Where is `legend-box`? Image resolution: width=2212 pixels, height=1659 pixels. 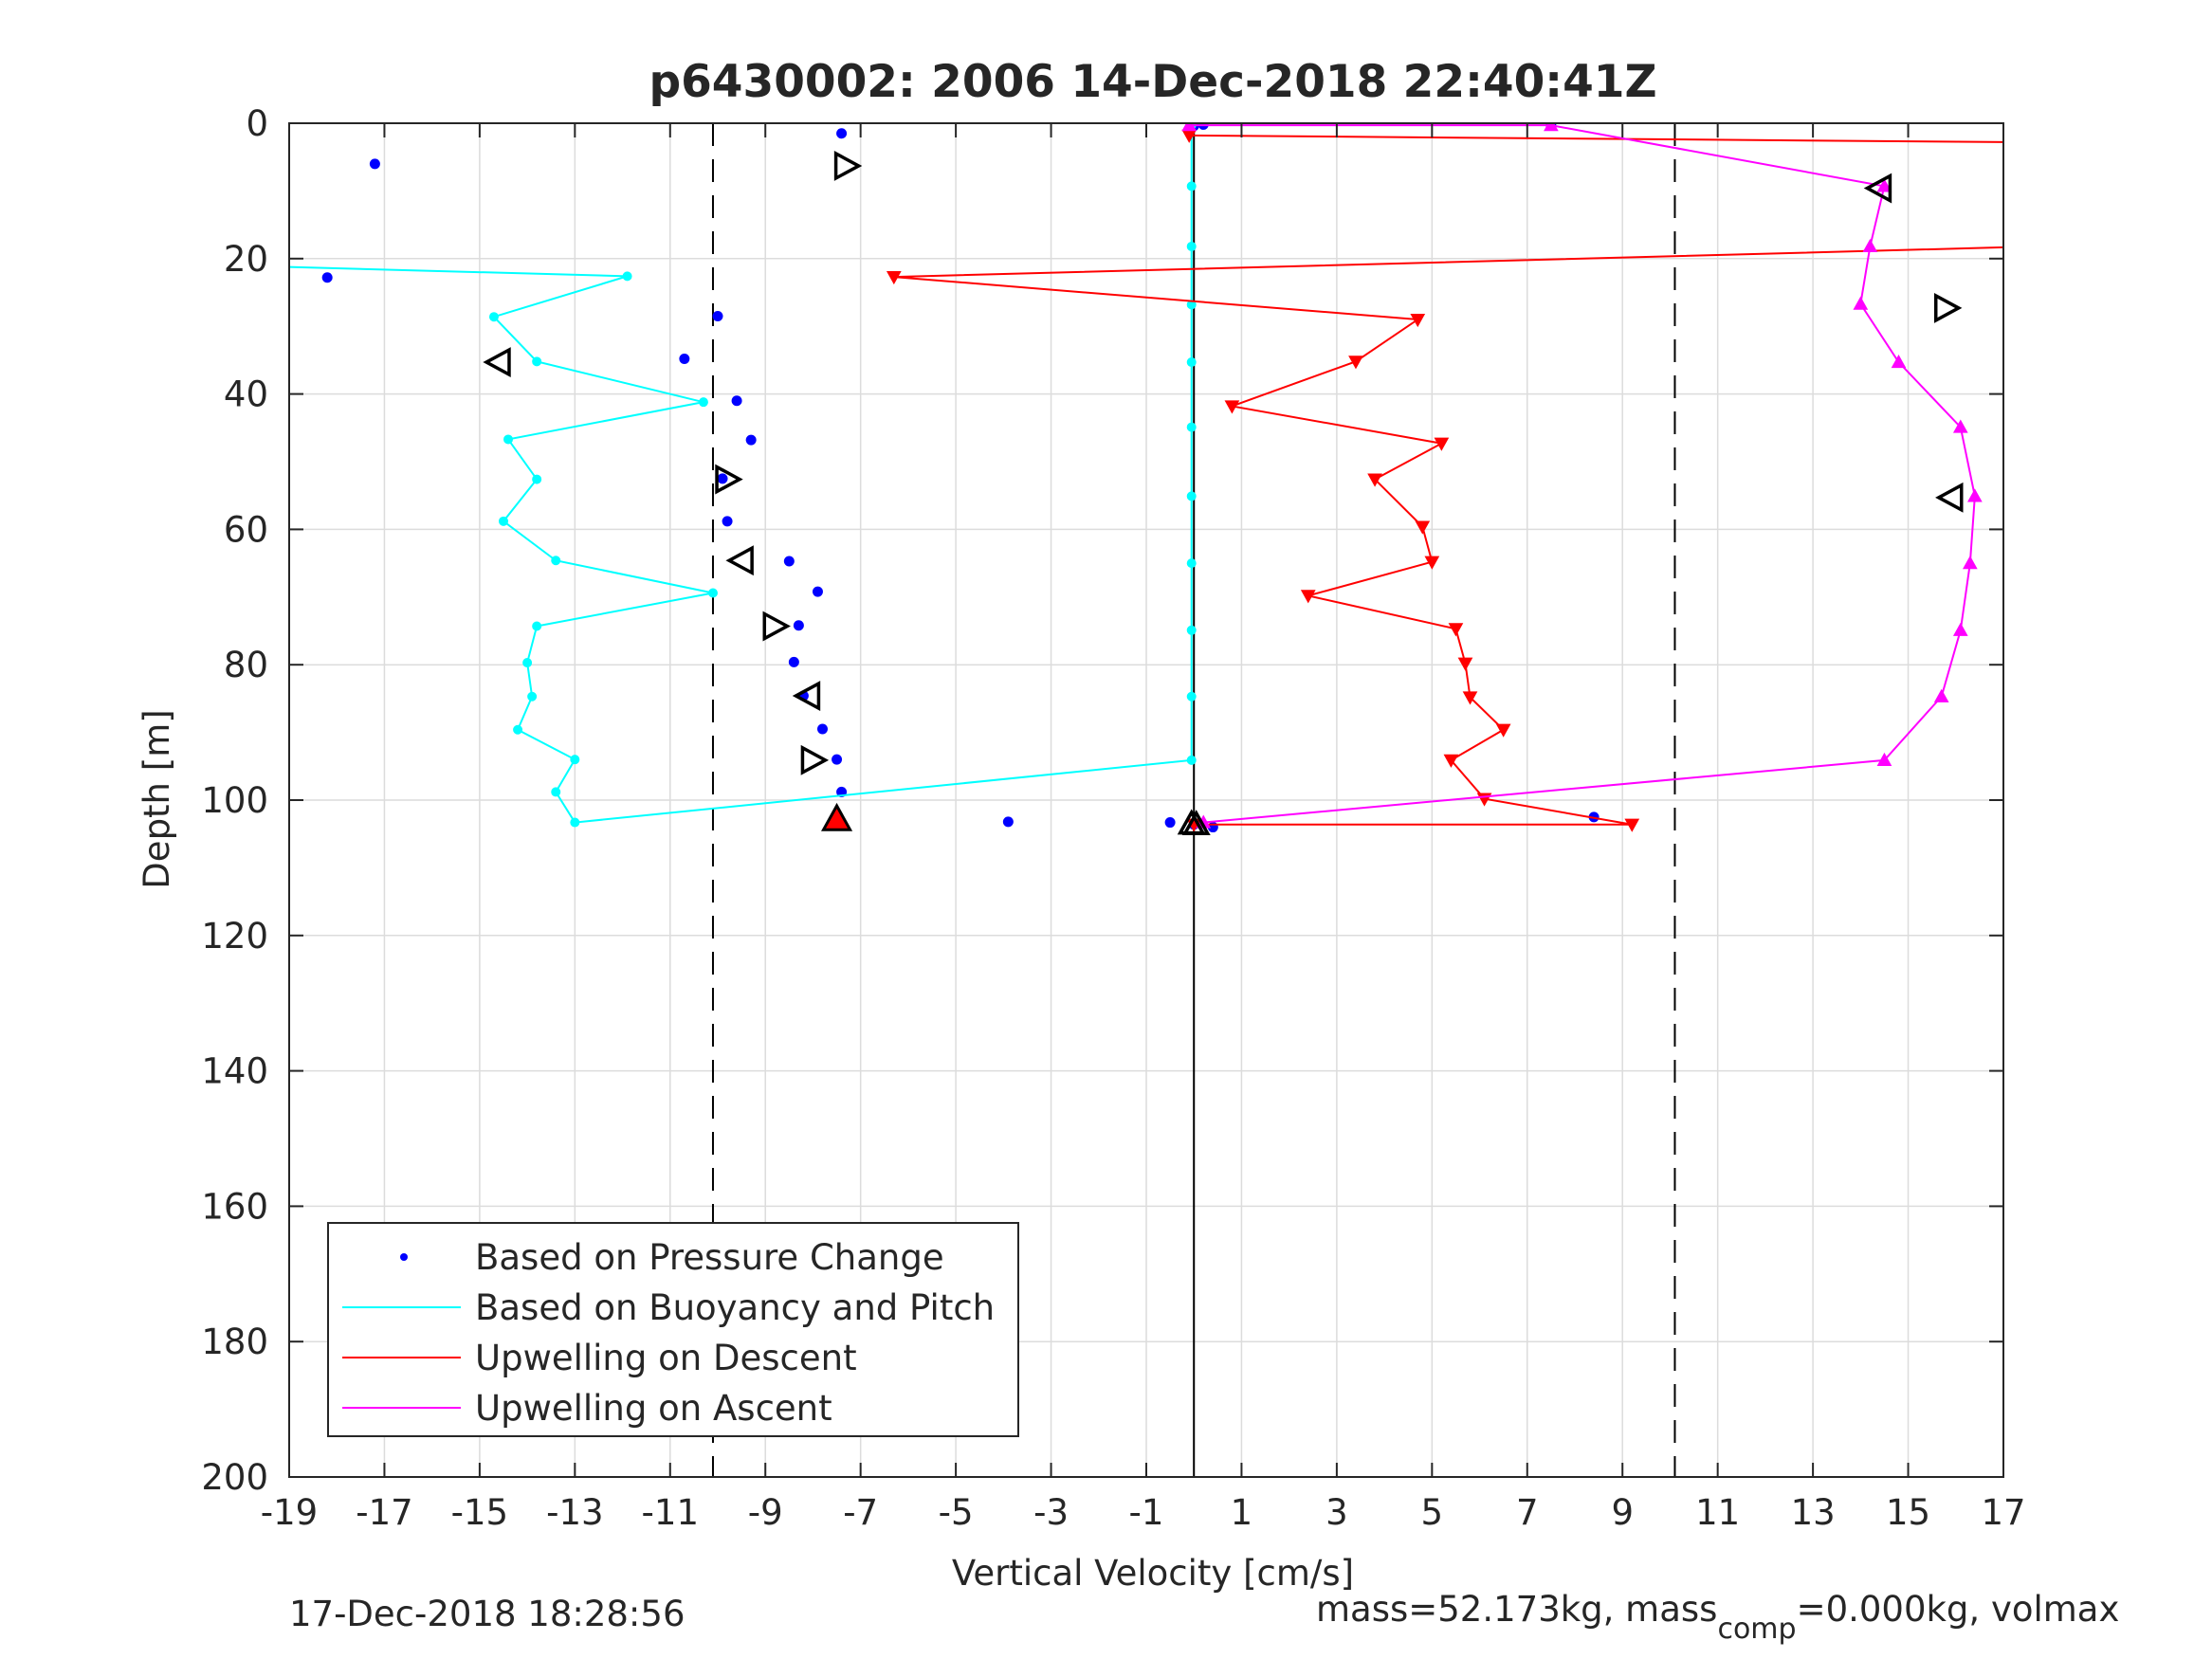 legend-box is located at coordinates (673, 1329).